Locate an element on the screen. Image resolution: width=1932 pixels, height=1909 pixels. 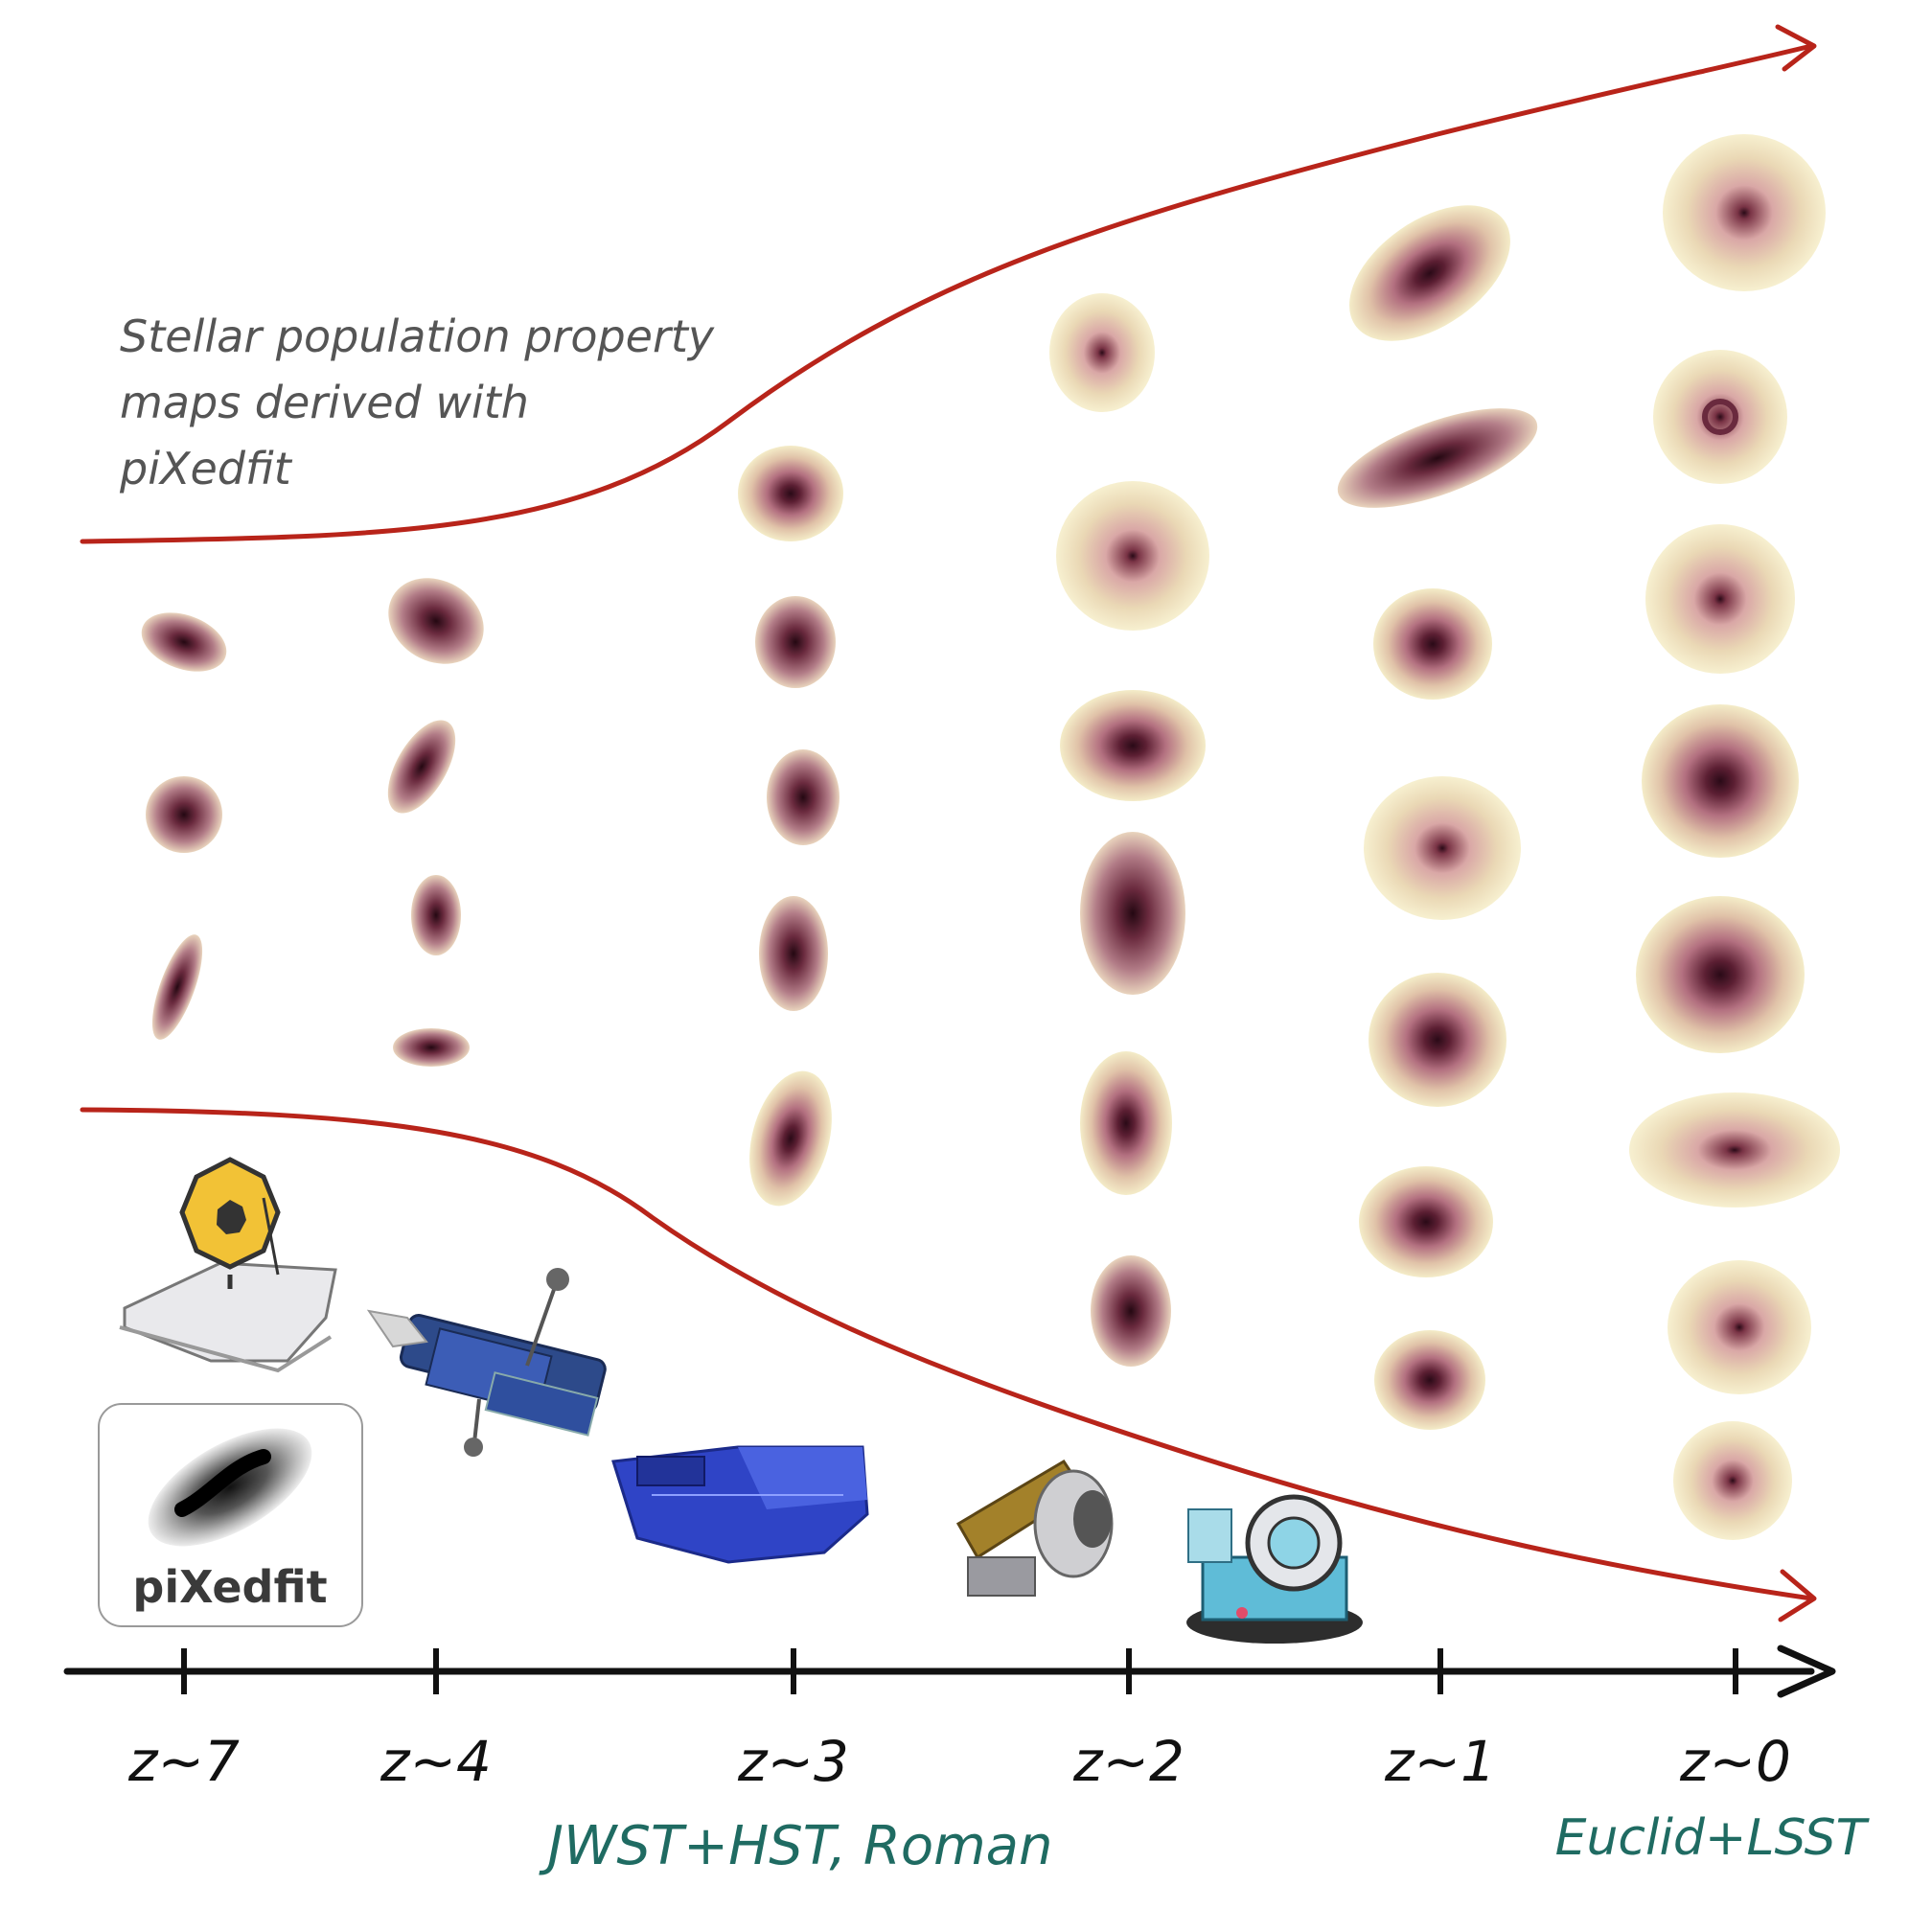
galaxy-column-z3 is located at coordinates (790, 826).